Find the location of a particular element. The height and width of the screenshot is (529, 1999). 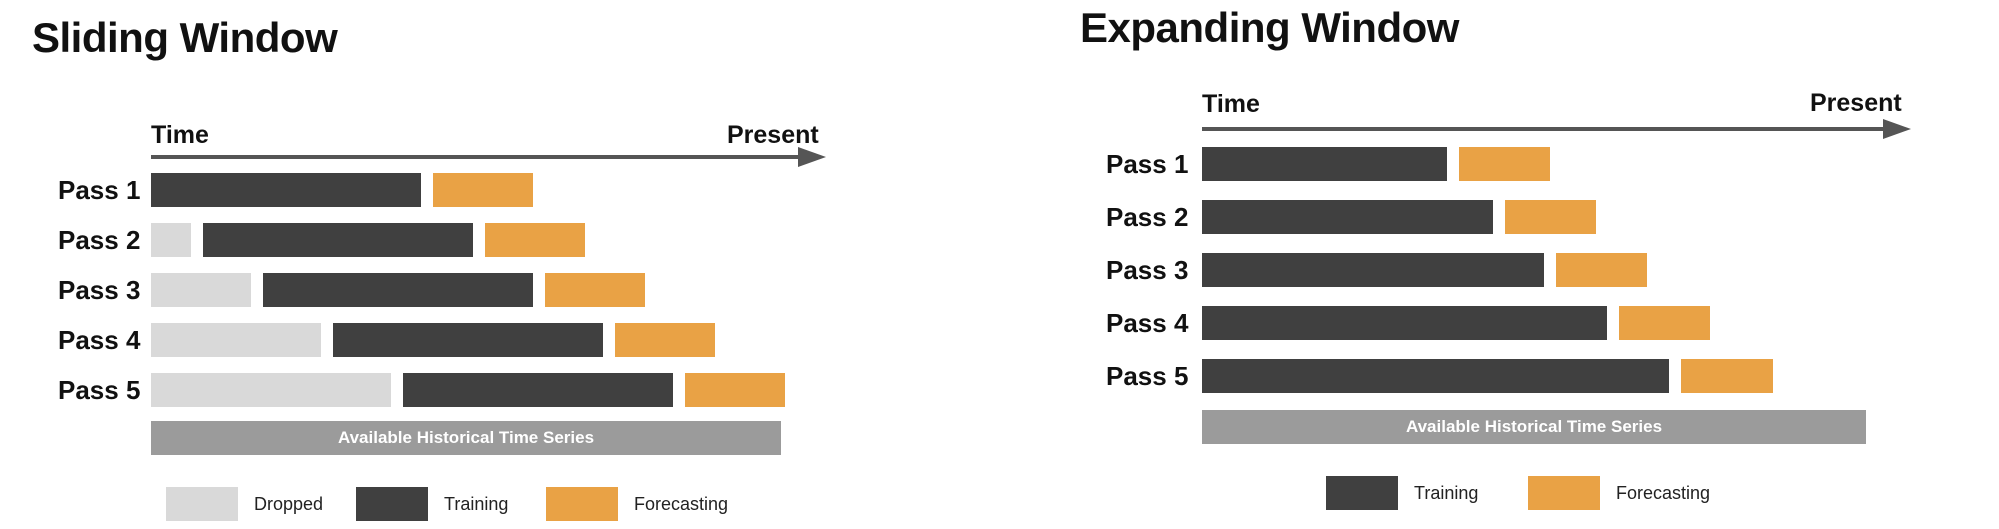

sliding-present-label: Present is located at coordinates (773, 135).